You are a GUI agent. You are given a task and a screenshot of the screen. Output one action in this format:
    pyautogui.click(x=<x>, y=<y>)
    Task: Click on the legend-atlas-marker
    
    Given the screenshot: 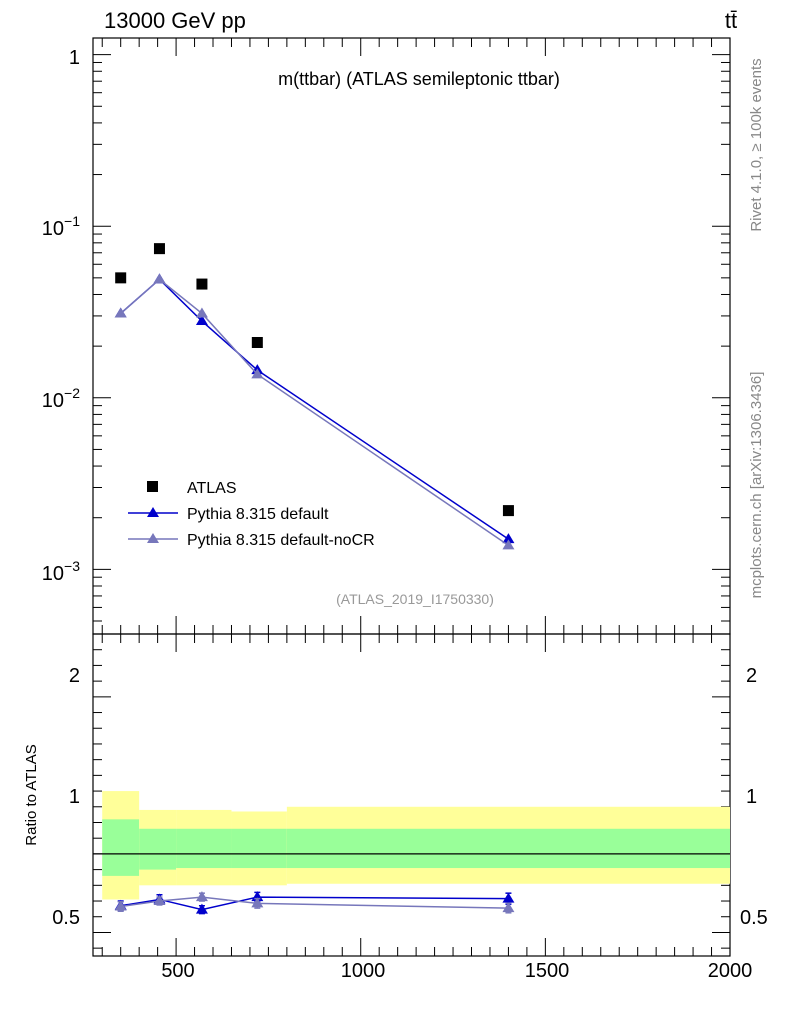 What is the action you would take?
    pyautogui.click(x=152, y=486)
    